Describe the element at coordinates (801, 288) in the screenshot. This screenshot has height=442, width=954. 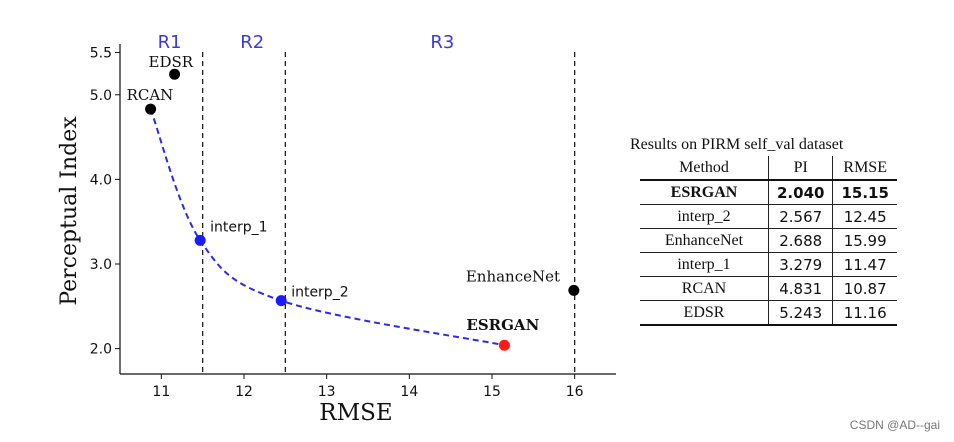
I see `cell-pi: 4.831` at that location.